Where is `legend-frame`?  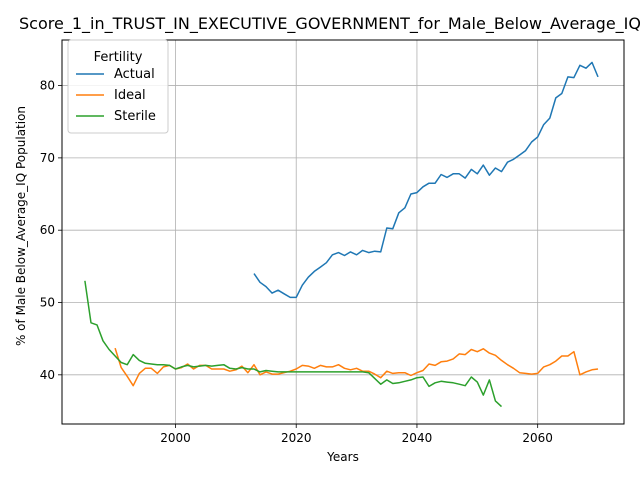 legend-frame is located at coordinates (118, 86).